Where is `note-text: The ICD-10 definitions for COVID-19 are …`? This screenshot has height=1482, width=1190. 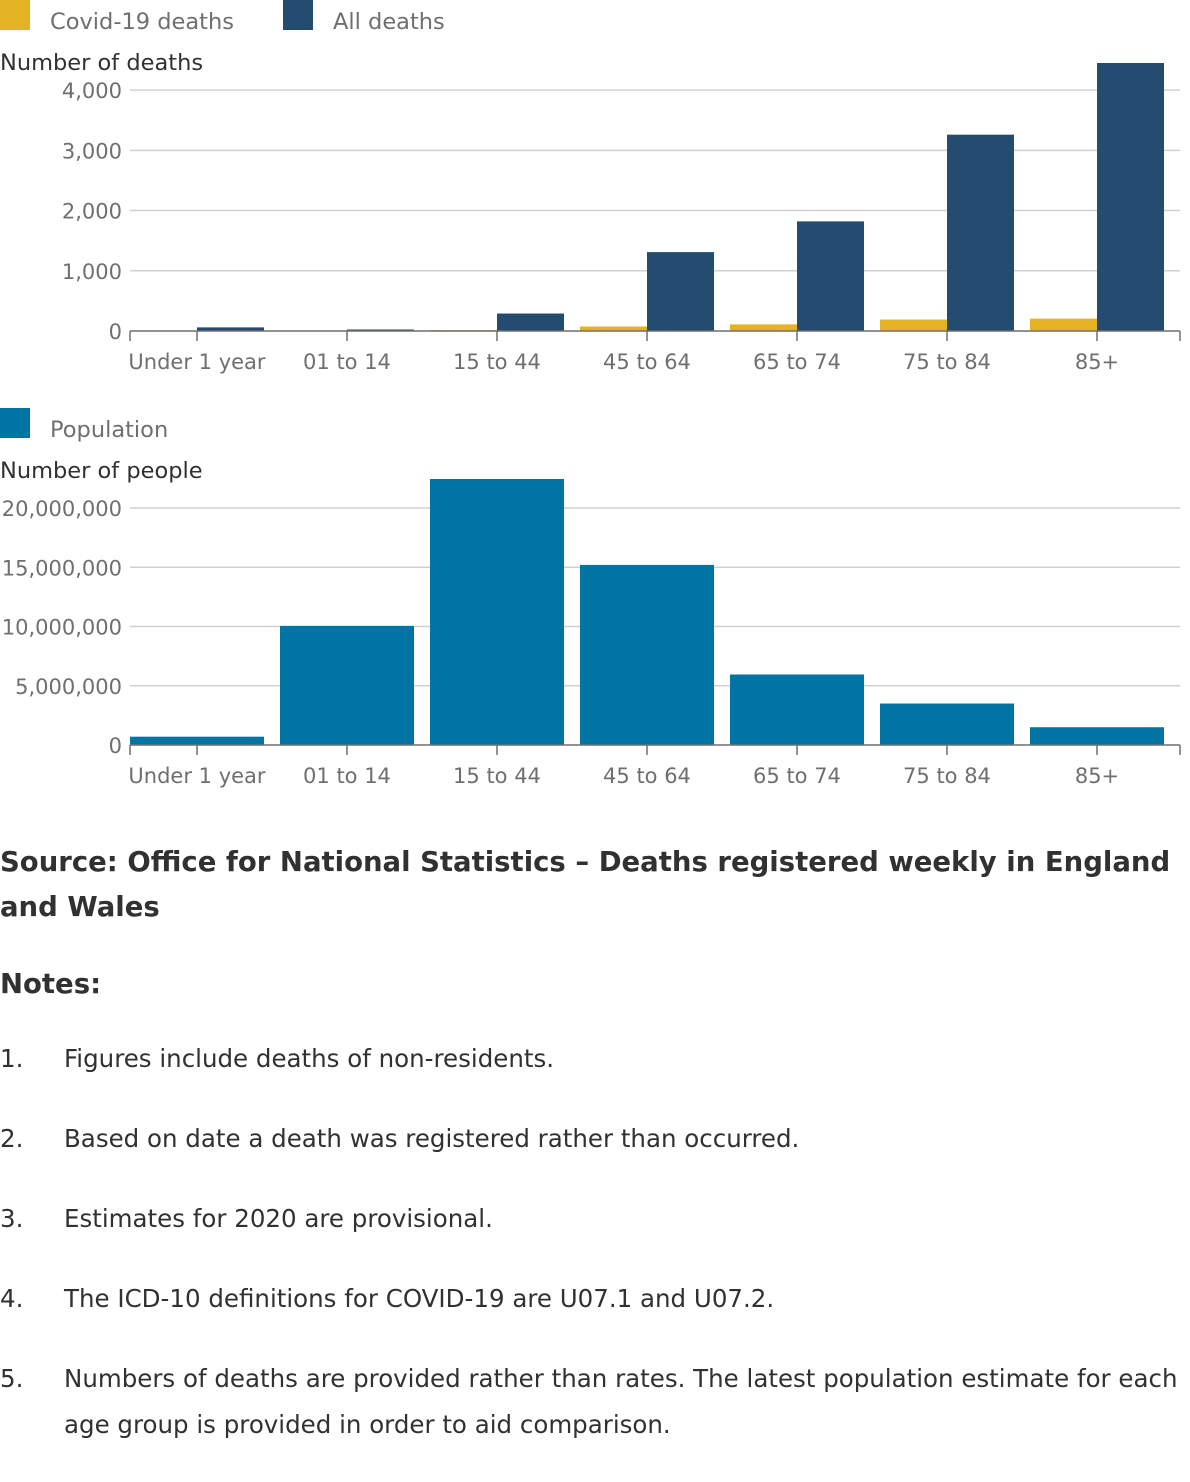 note-text: The ICD-10 definitions for COVID-19 are … is located at coordinates (419, 1298).